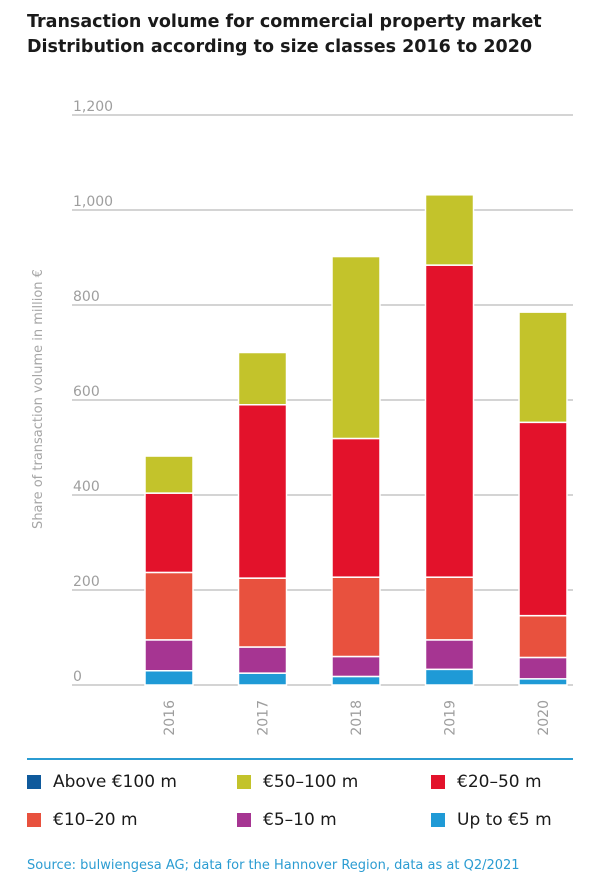  What do you see at coordinates (93, 202) in the screenshot?
I see `y-tick-label: 1,000` at bounding box center [93, 202].